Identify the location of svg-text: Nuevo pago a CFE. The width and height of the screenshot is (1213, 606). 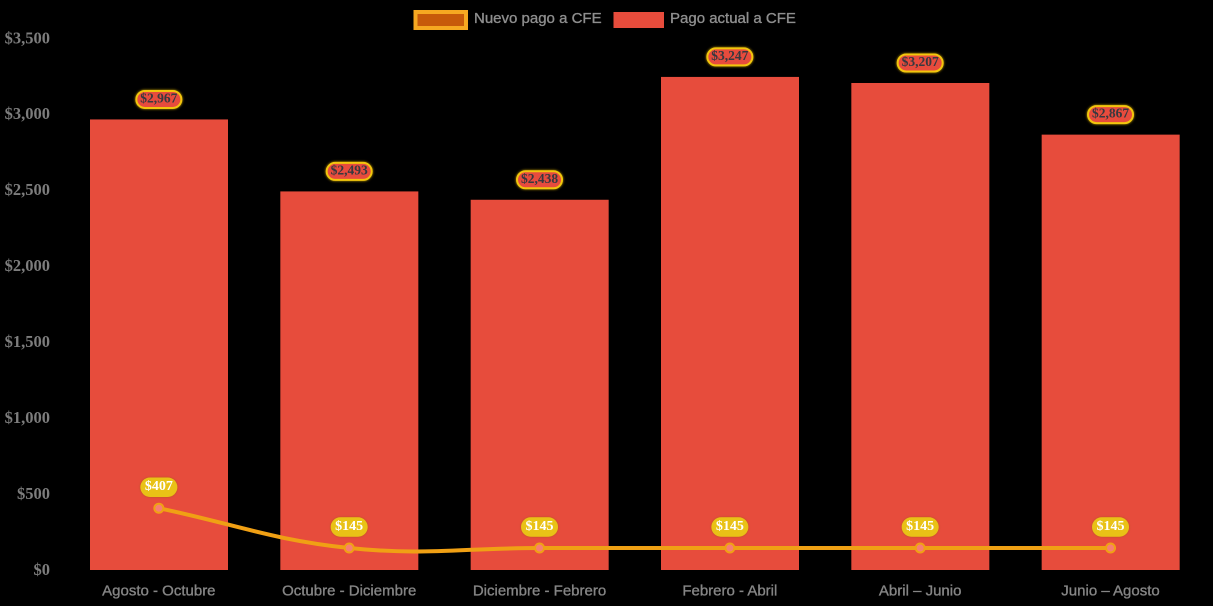
(538, 18).